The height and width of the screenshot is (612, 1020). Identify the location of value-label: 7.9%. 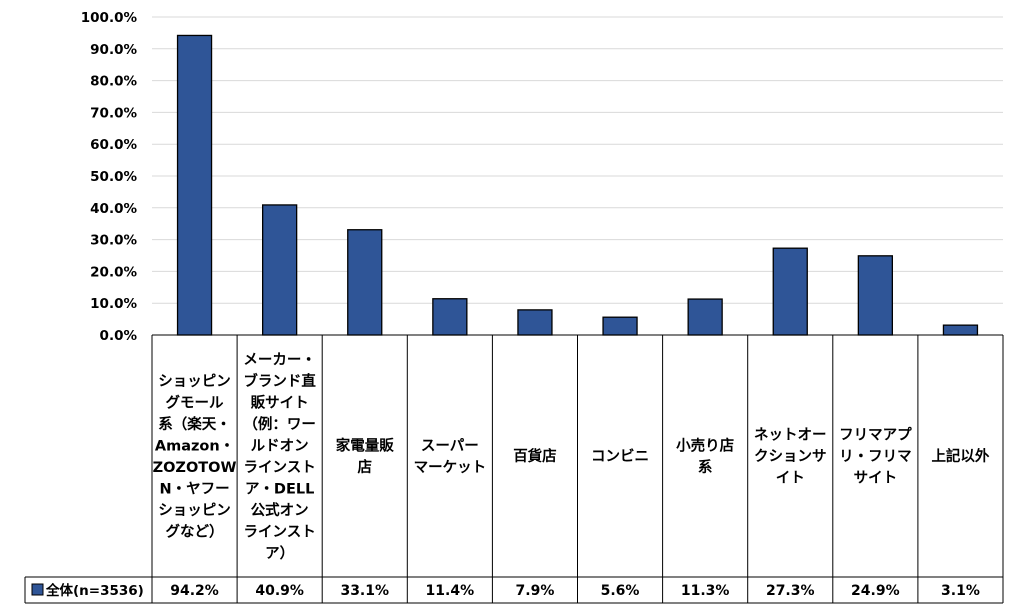
(535, 591).